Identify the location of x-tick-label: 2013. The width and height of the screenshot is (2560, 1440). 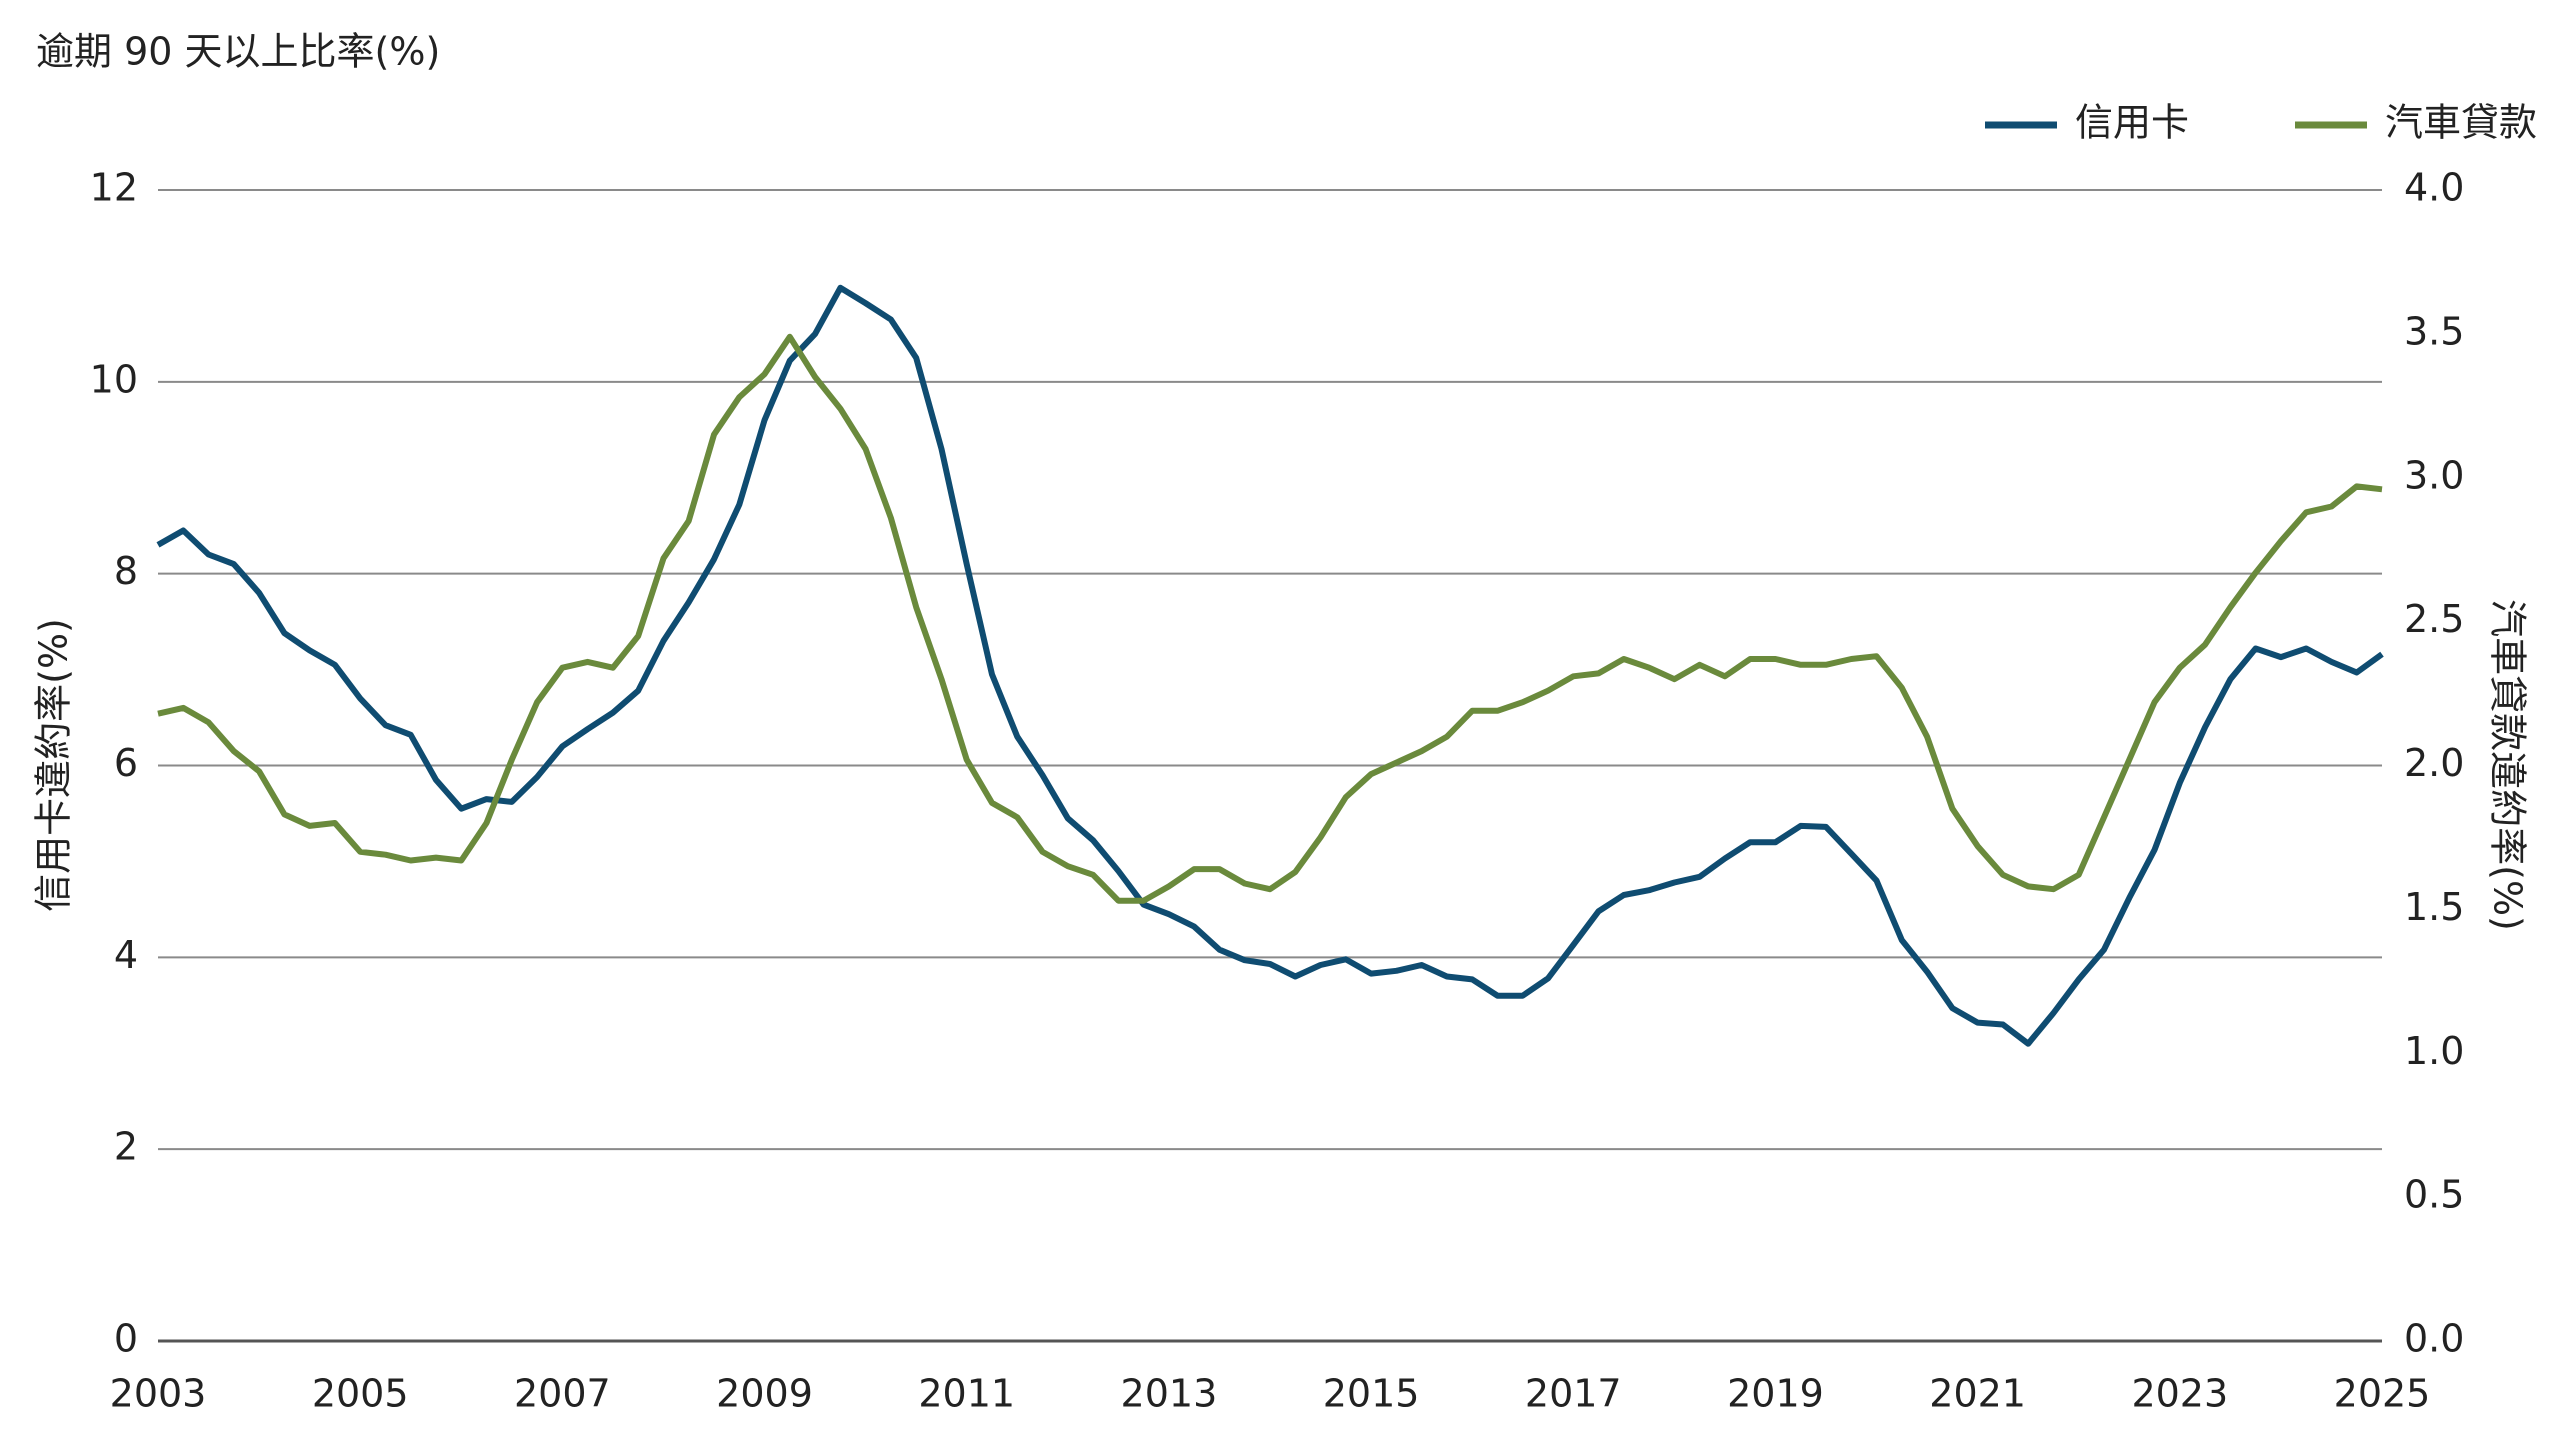
(1169, 1394).